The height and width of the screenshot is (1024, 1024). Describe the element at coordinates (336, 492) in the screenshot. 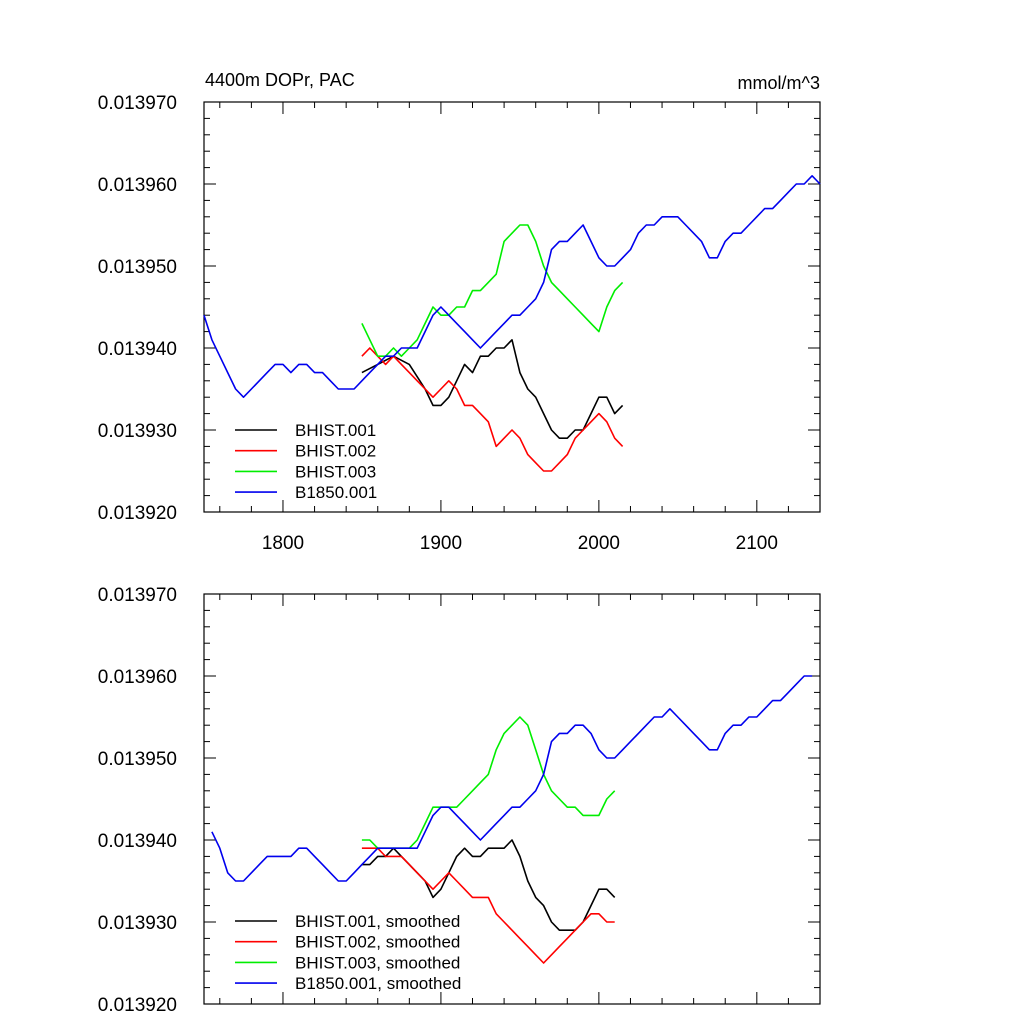

I see `legend-label: B1850.001` at that location.